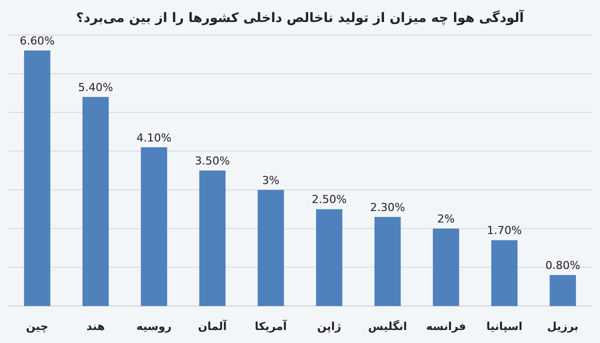 The width and height of the screenshot is (600, 343). Describe the element at coordinates (300, 17) in the screenshot. I see `chart-title: آلودگی هوا چه میزان از تولید ناخالص داخلی کشورها را از بین می‌برد؟` at that location.